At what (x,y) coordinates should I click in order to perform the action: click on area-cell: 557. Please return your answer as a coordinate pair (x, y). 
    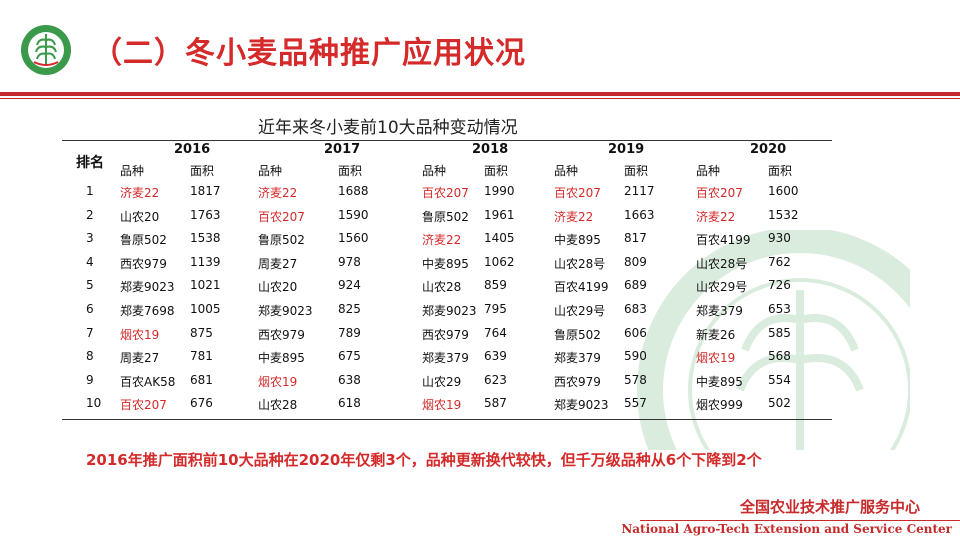
    Looking at the image, I should click on (635, 403).